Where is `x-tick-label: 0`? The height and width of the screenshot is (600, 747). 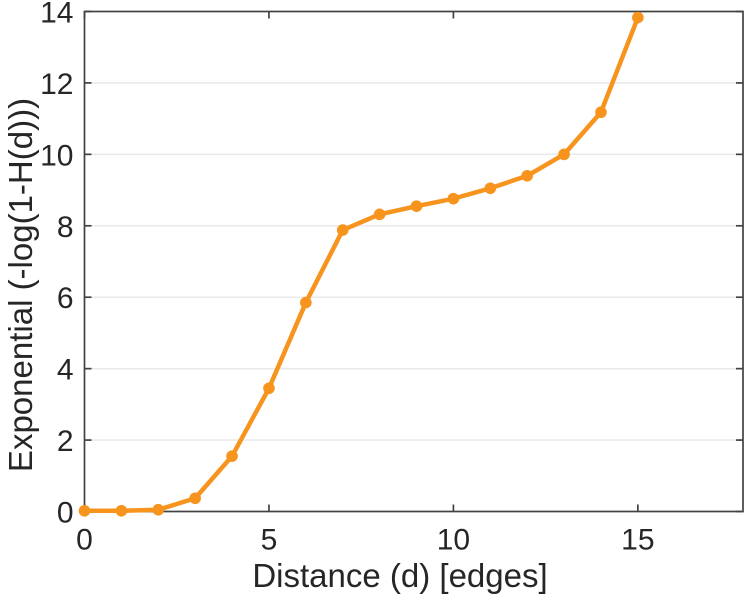
x-tick-label: 0 is located at coordinates (84, 540).